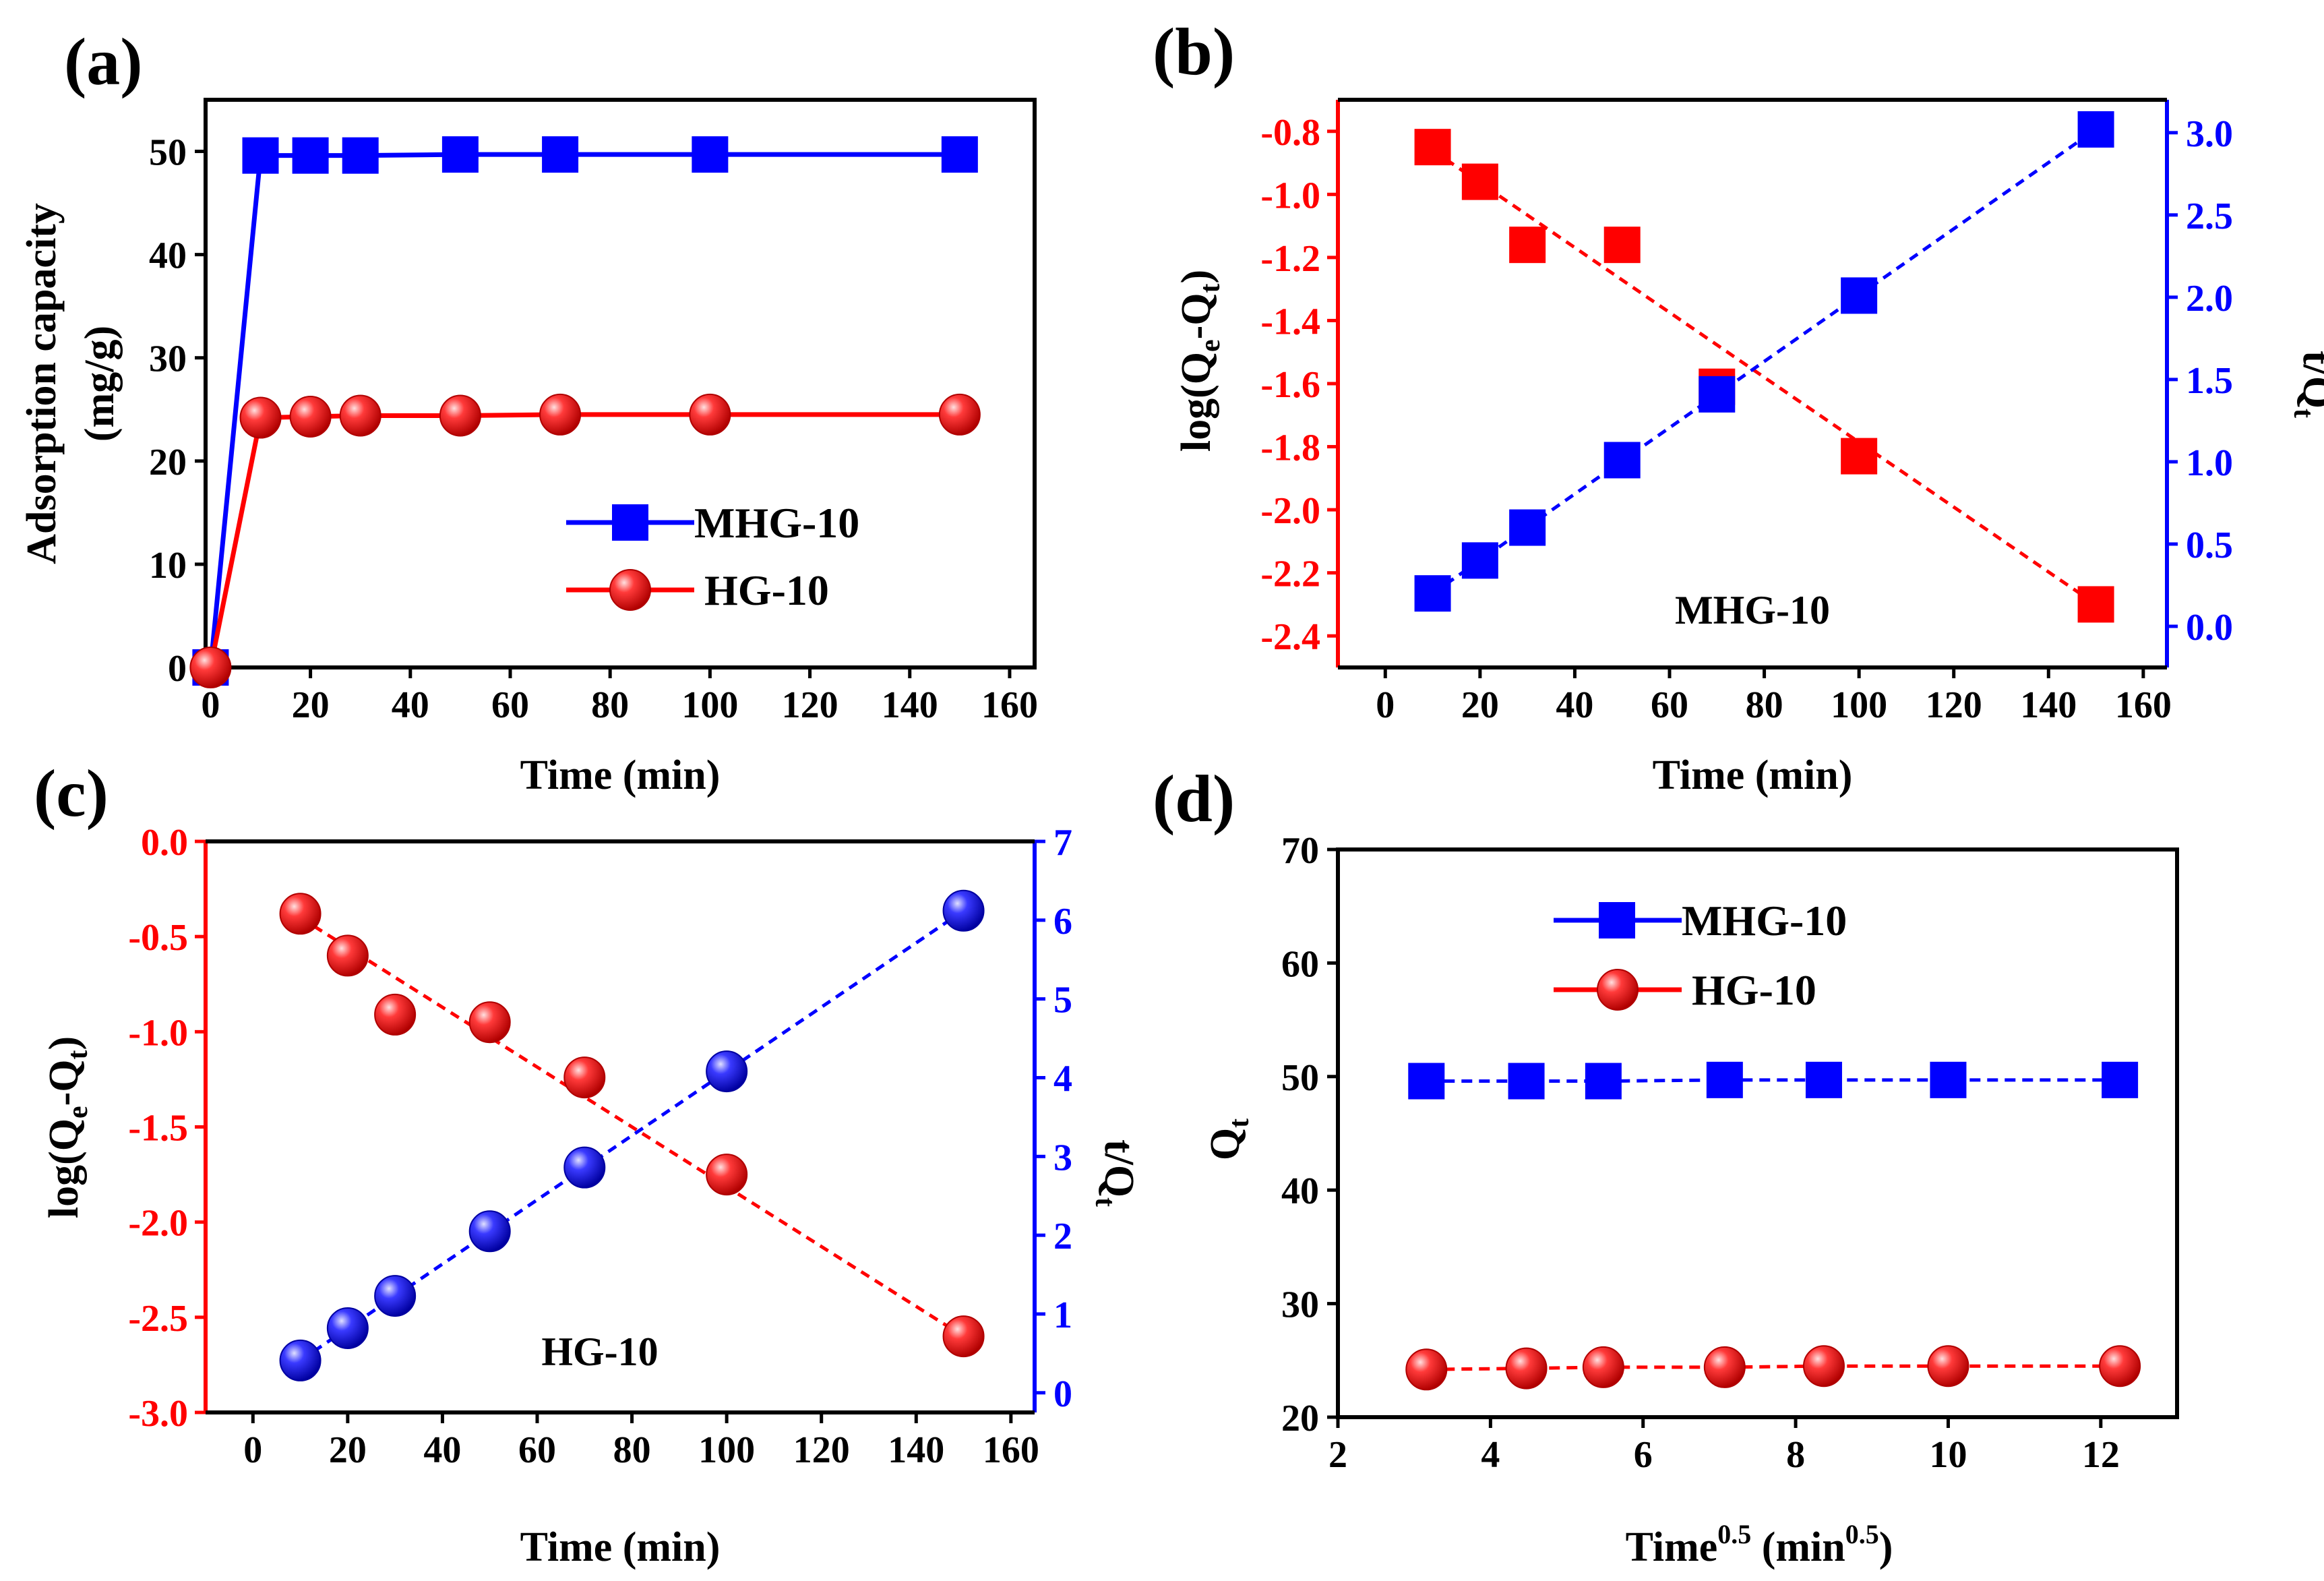 This screenshot has width=2324, height=1581. What do you see at coordinates (67, 1127) in the screenshot?
I see `y-left-axis-label-c: log(Qe-Qt)` at bounding box center [67, 1127].